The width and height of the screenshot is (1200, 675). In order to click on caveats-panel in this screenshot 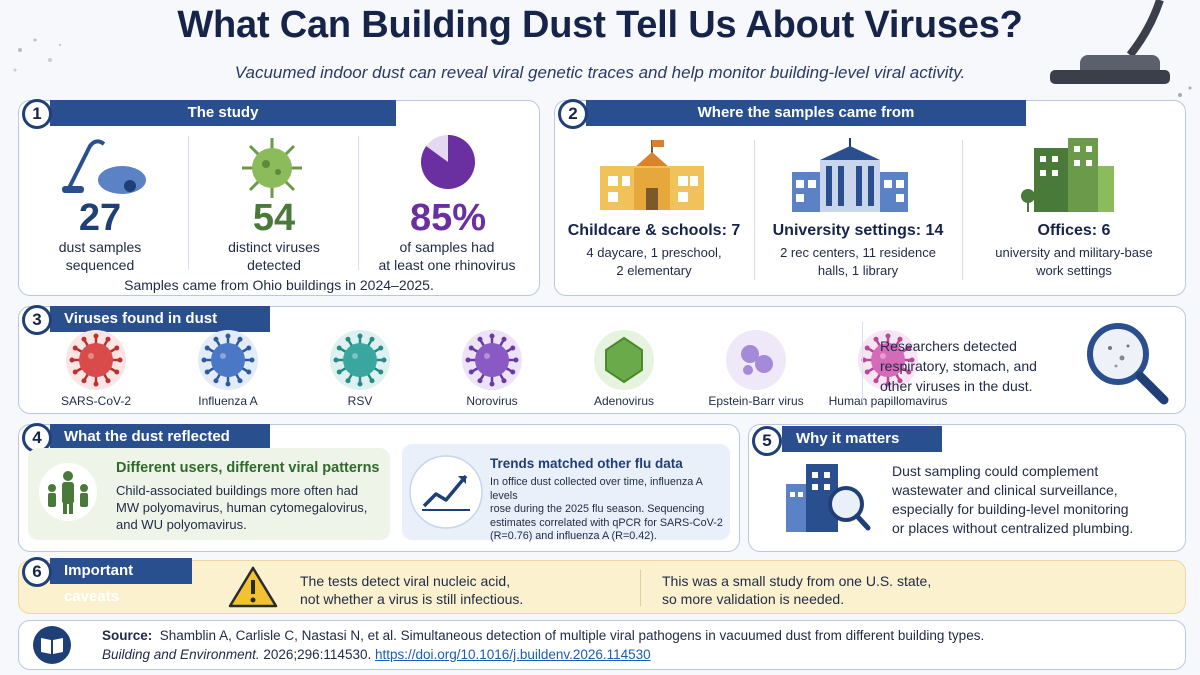, I will do `click(602, 587)`.